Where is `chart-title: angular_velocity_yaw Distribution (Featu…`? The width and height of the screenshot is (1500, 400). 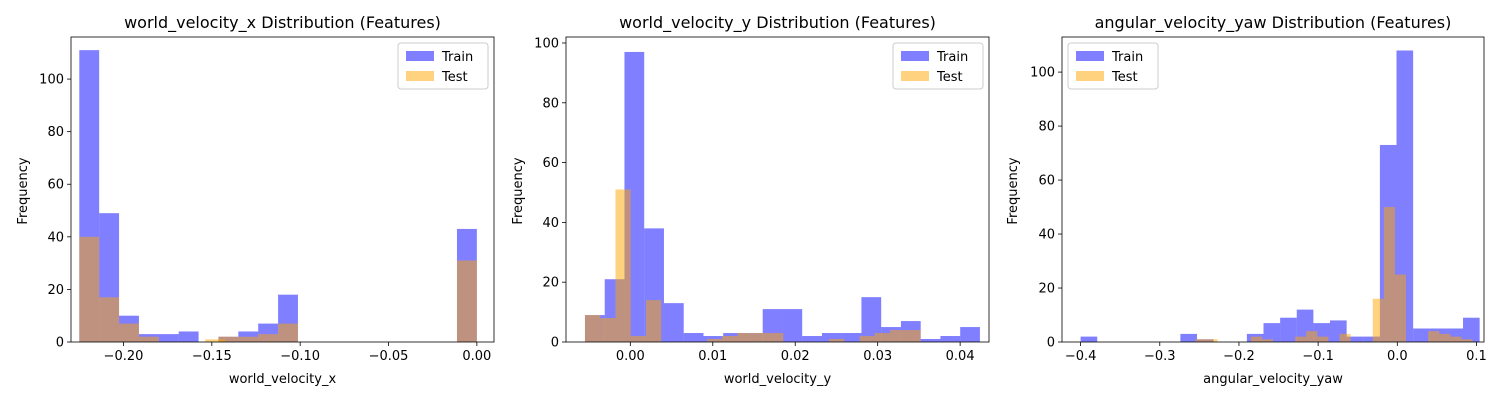
chart-title: angular_velocity_yaw Distribution (Featu… is located at coordinates (1273, 23).